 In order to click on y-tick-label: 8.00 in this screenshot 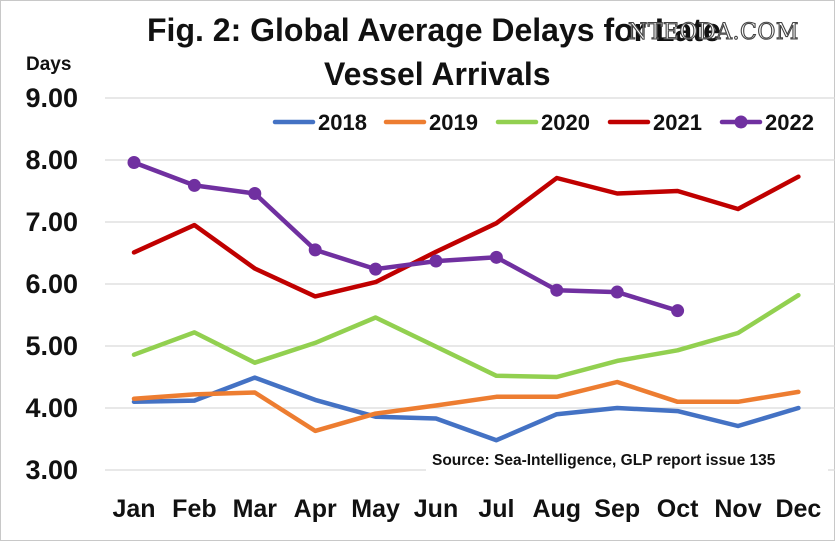, I will do `click(51, 160)`.